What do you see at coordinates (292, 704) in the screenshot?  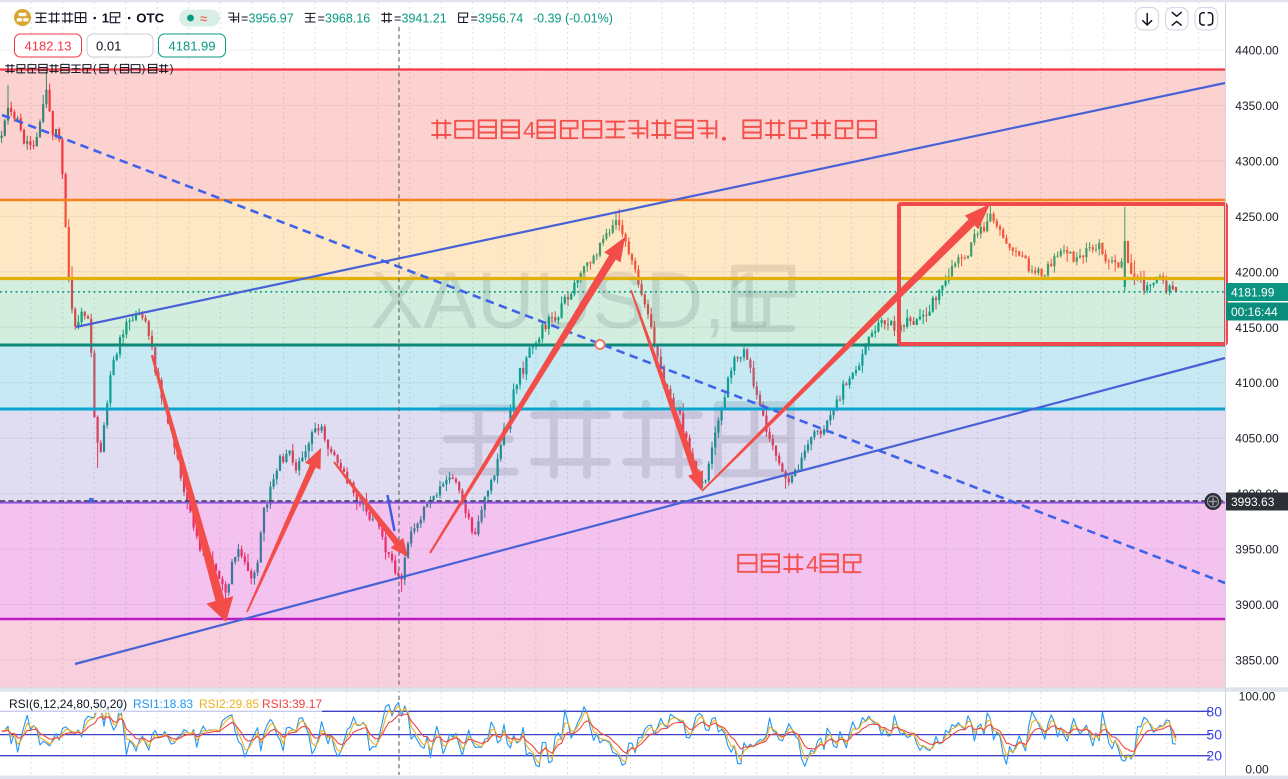 I see `svg-text: RSI3:39.17` at bounding box center [292, 704].